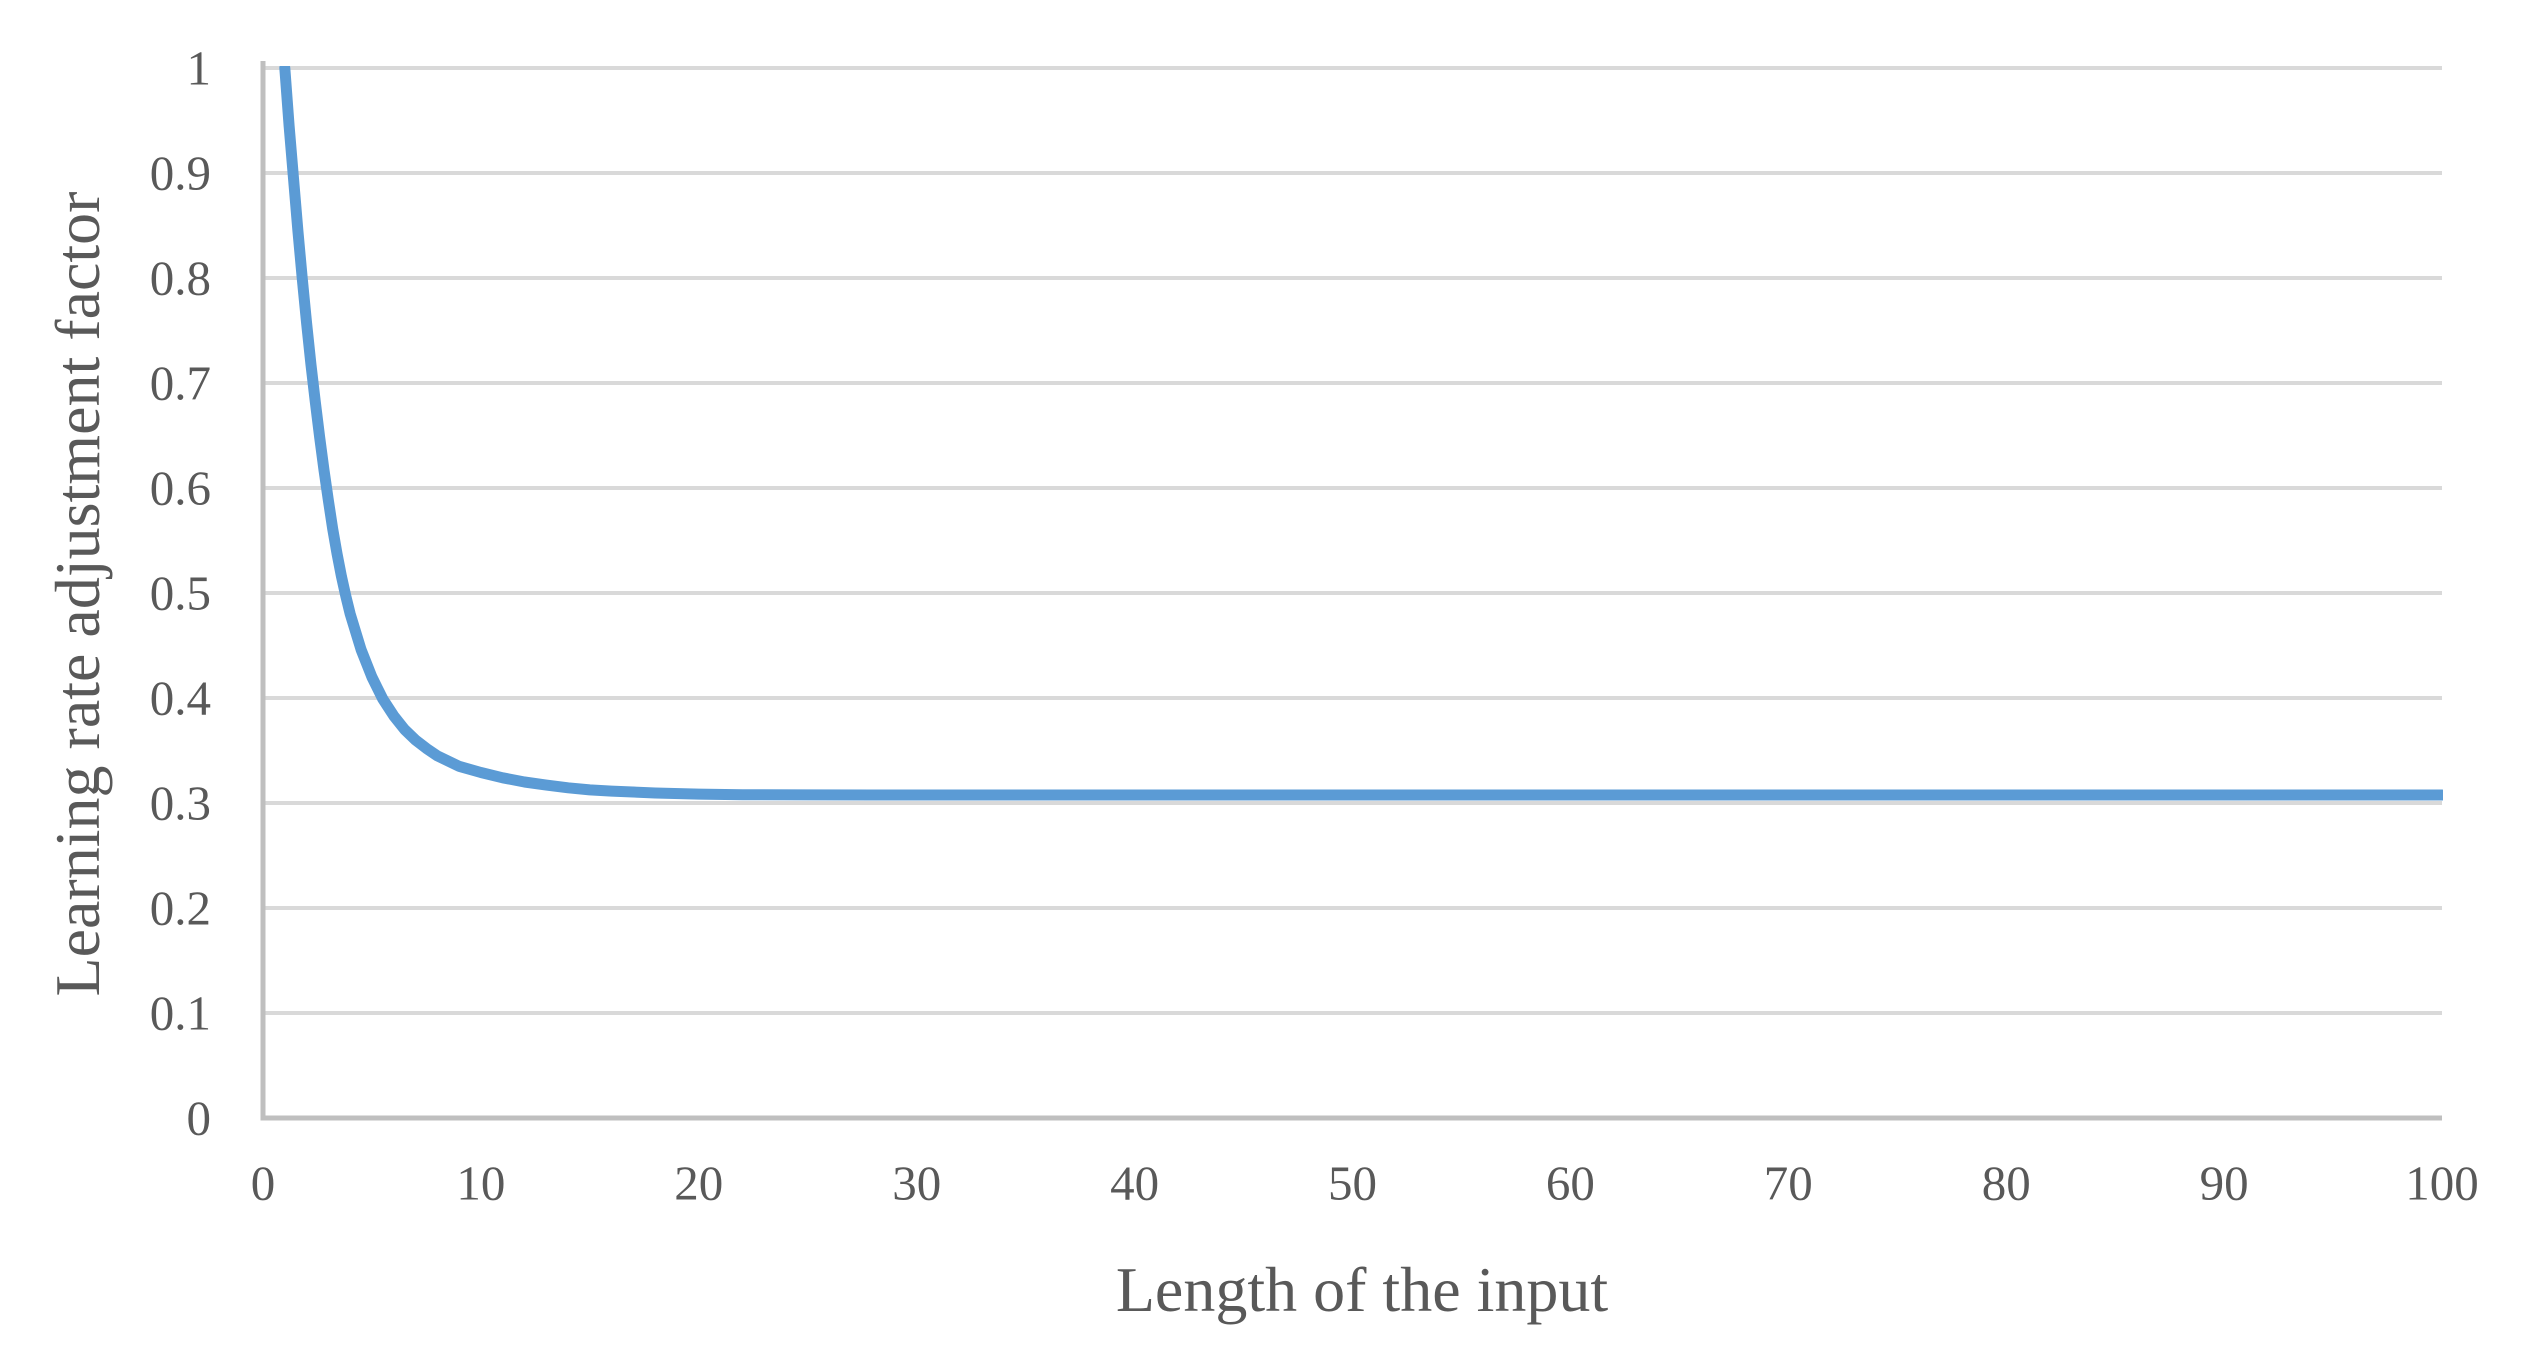 The image size is (2529, 1346). I want to click on y-tick-label: 0.2, so click(180, 908).